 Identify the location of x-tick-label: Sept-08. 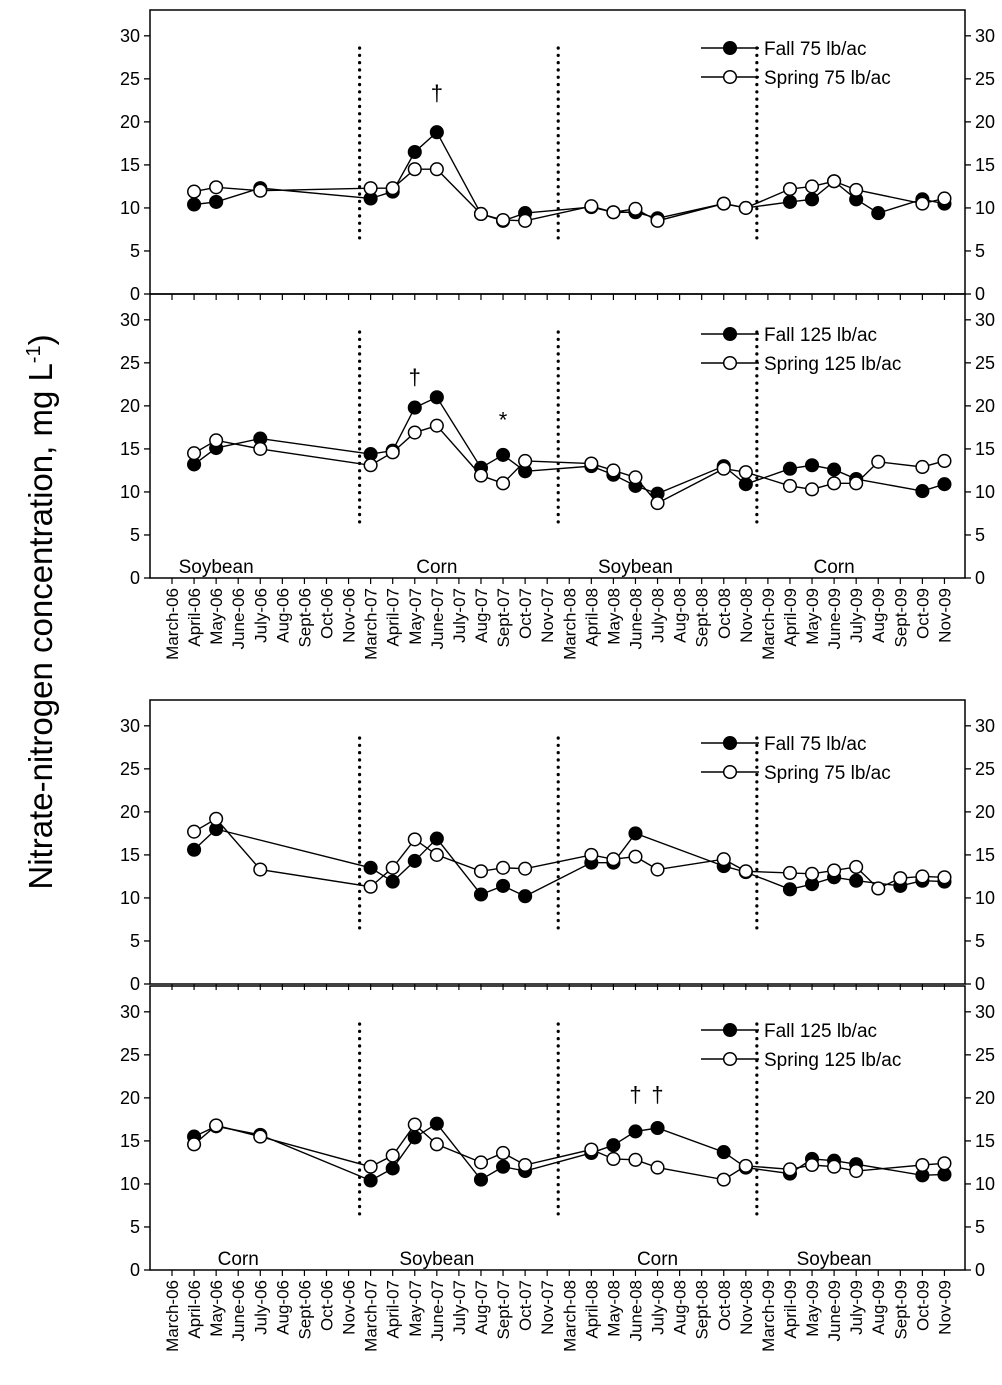
(702, 618).